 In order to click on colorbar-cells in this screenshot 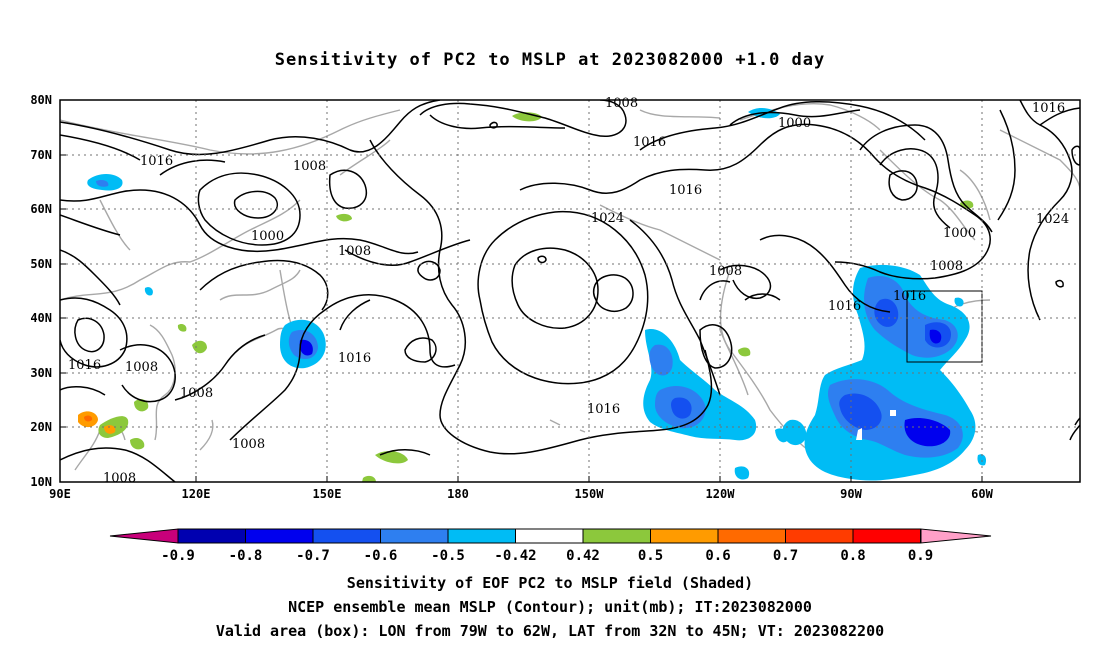, I will do `click(549, 536)`.